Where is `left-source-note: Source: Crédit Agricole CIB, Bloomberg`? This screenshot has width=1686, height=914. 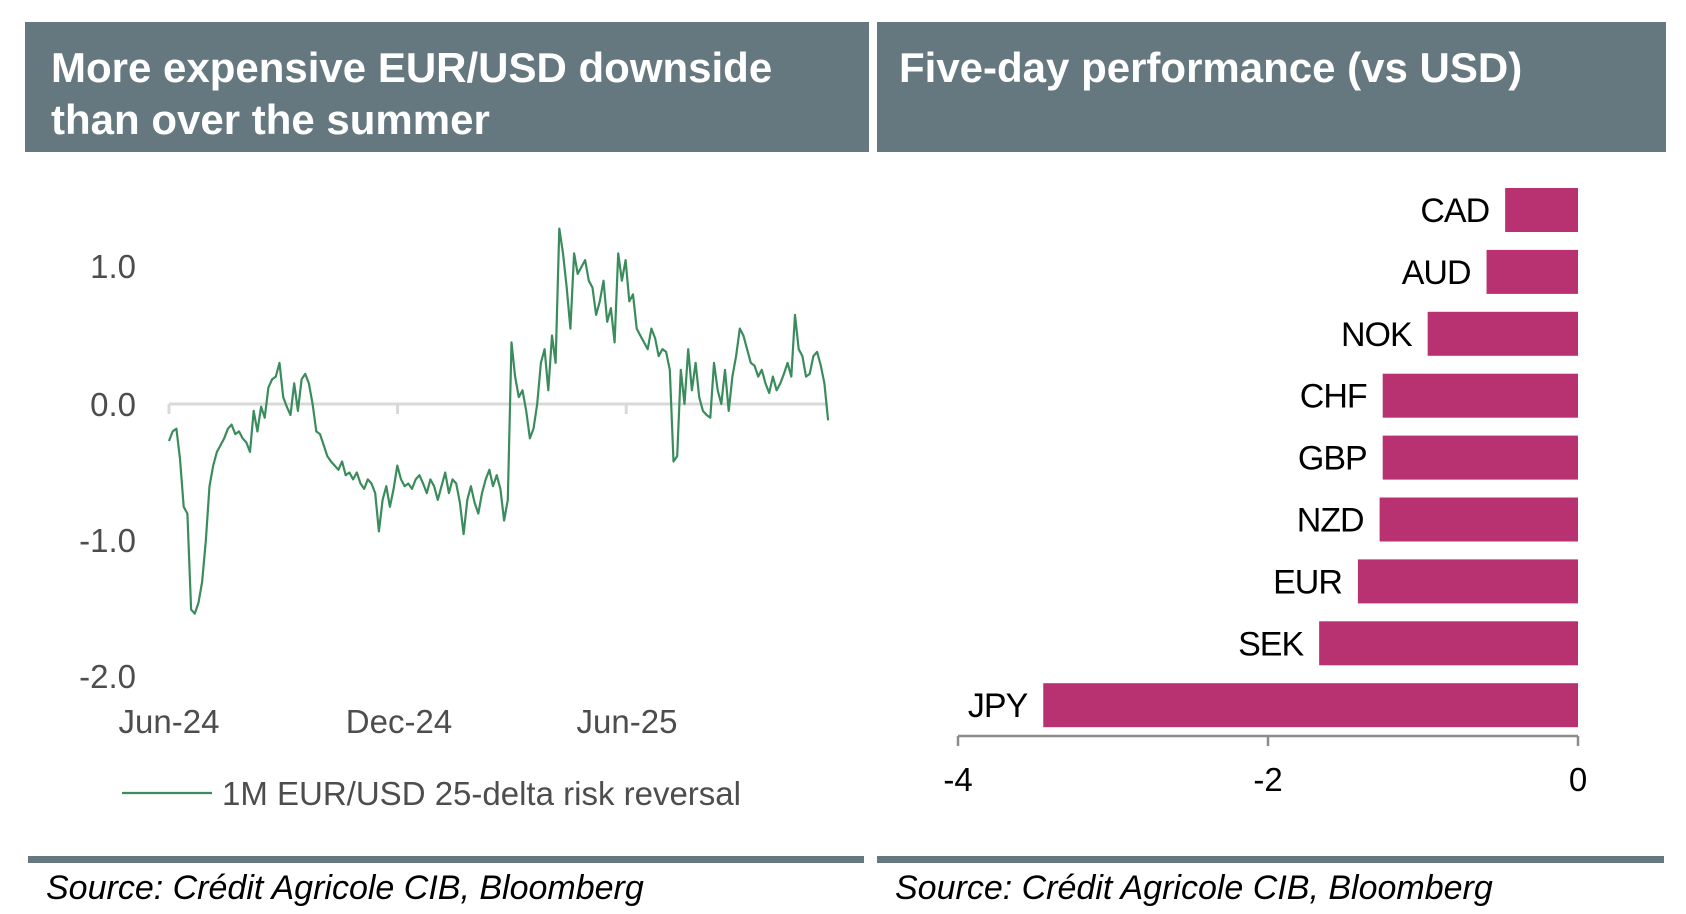 left-source-note: Source: Crédit Agricole CIB, Bloomberg is located at coordinates (345, 888).